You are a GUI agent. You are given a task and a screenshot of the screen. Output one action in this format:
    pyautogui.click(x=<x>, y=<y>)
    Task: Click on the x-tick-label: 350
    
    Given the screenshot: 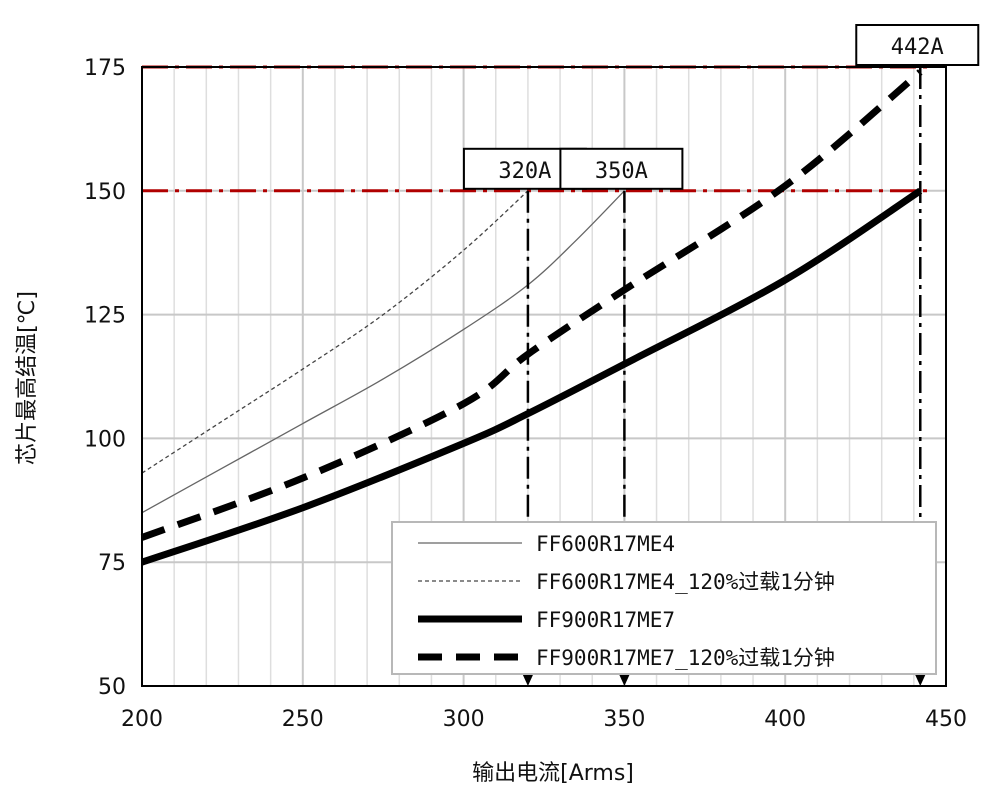 What is the action you would take?
    pyautogui.click(x=624, y=719)
    